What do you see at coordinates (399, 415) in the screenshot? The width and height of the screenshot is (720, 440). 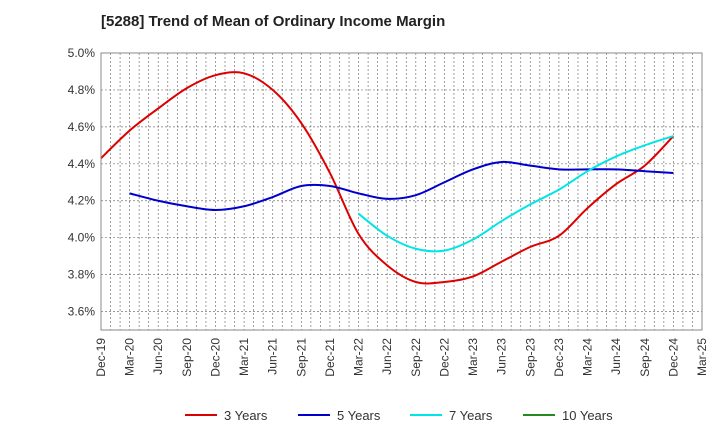 I see `legend: 3 Years 5 Years 7 Years 10 Years` at bounding box center [399, 415].